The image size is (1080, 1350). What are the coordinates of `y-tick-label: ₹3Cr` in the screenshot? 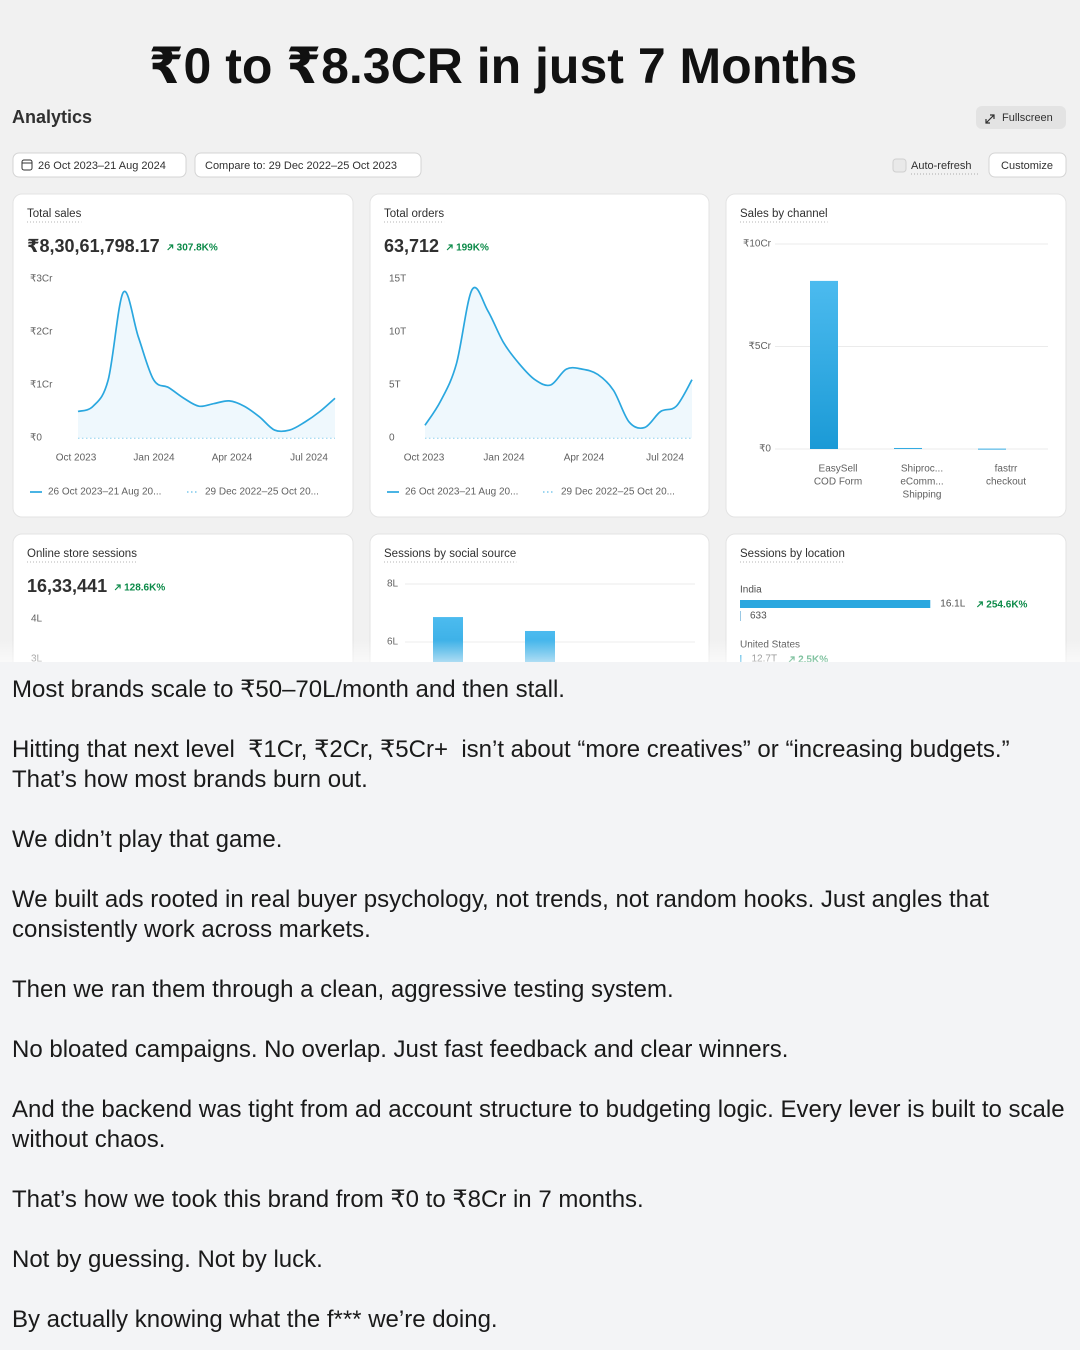 It's located at (41, 279).